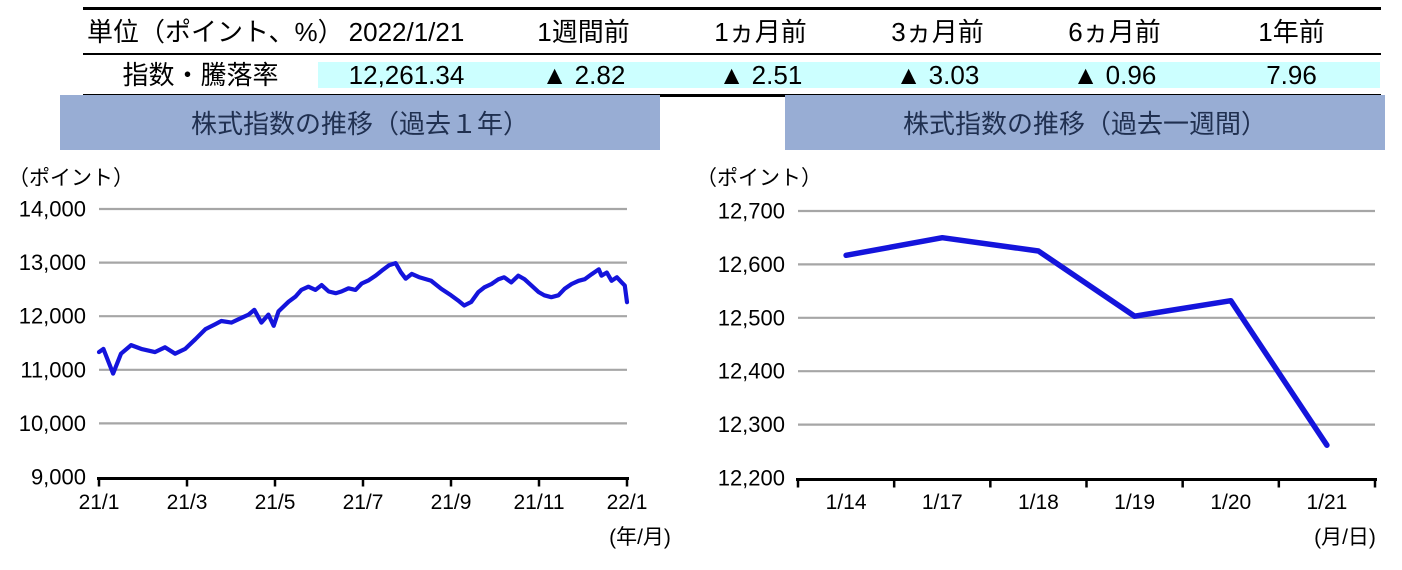  Describe the element at coordinates (99, 502) in the screenshot. I see `x-tick-label: 21/1` at that location.